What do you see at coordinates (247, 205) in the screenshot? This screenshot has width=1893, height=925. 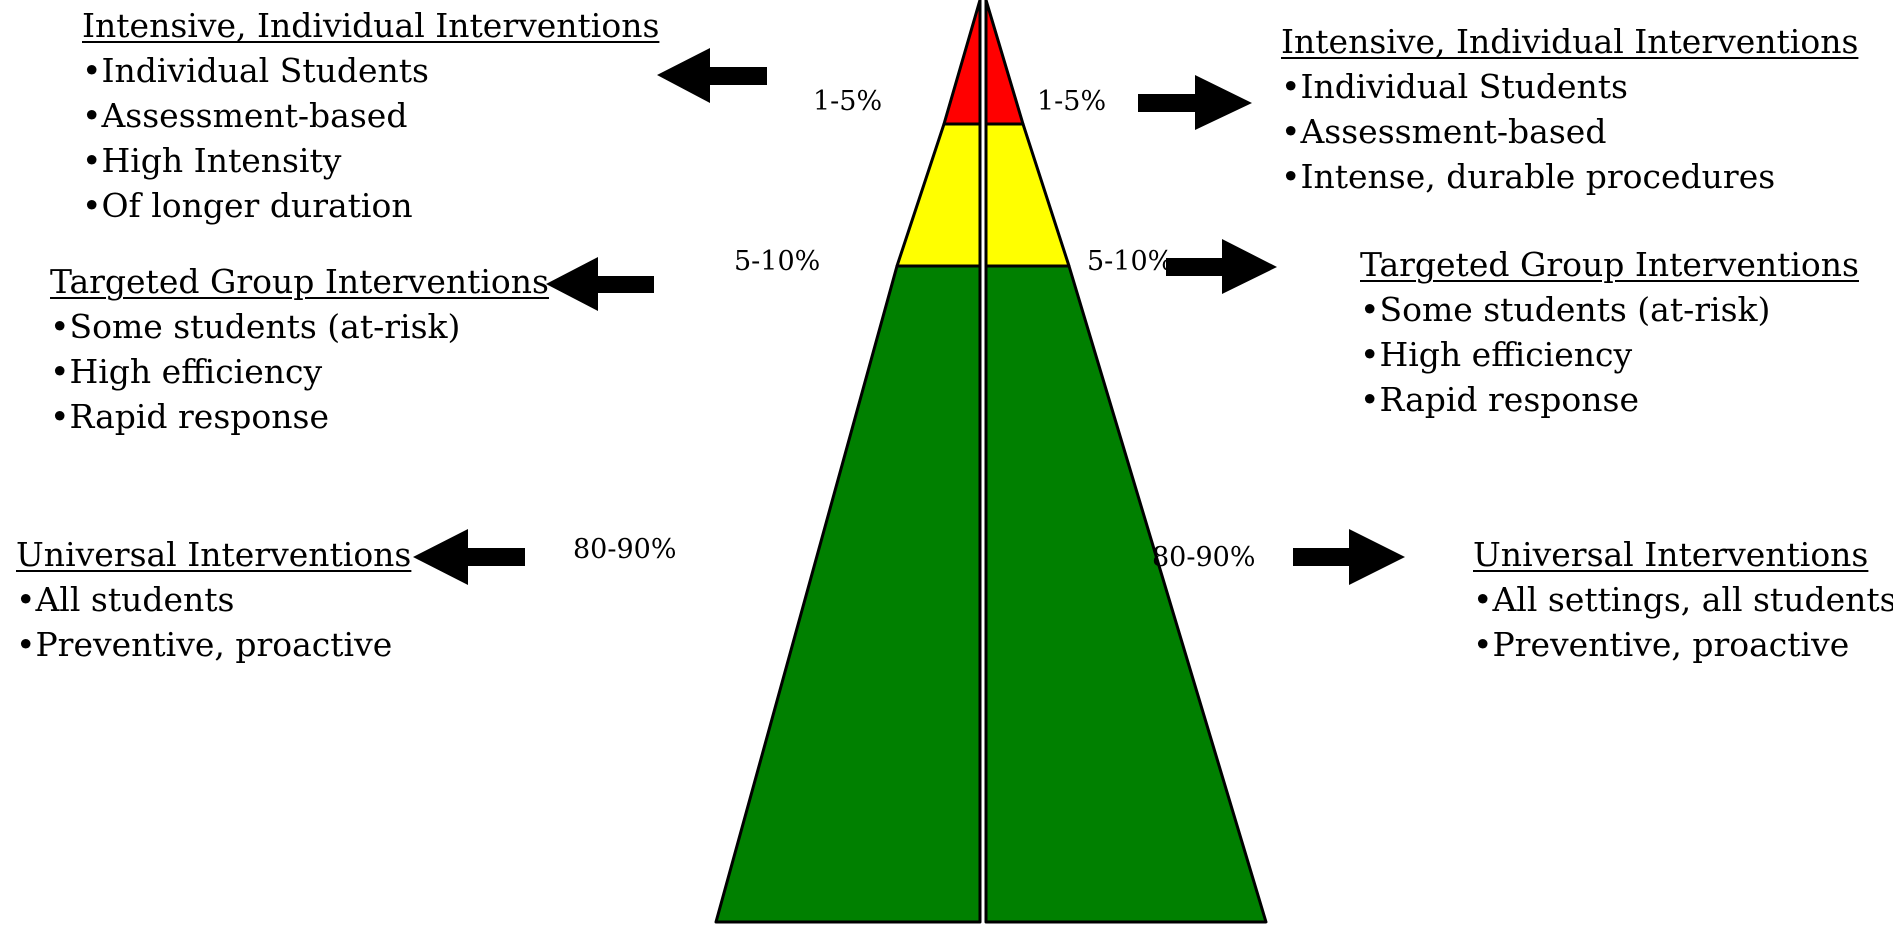 I see `list-item: •Of longer duration` at bounding box center [247, 205].